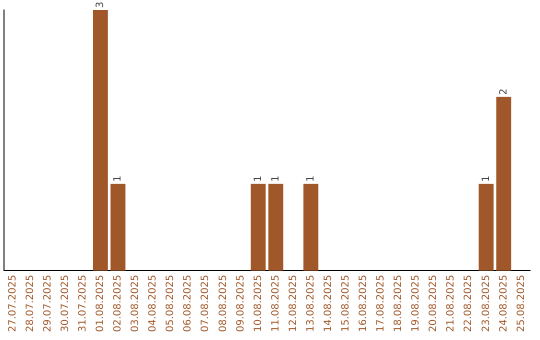 This screenshot has height=340, width=540. Describe the element at coordinates (82, 303) in the screenshot. I see `x-tick-label: 31.07.2025` at that location.